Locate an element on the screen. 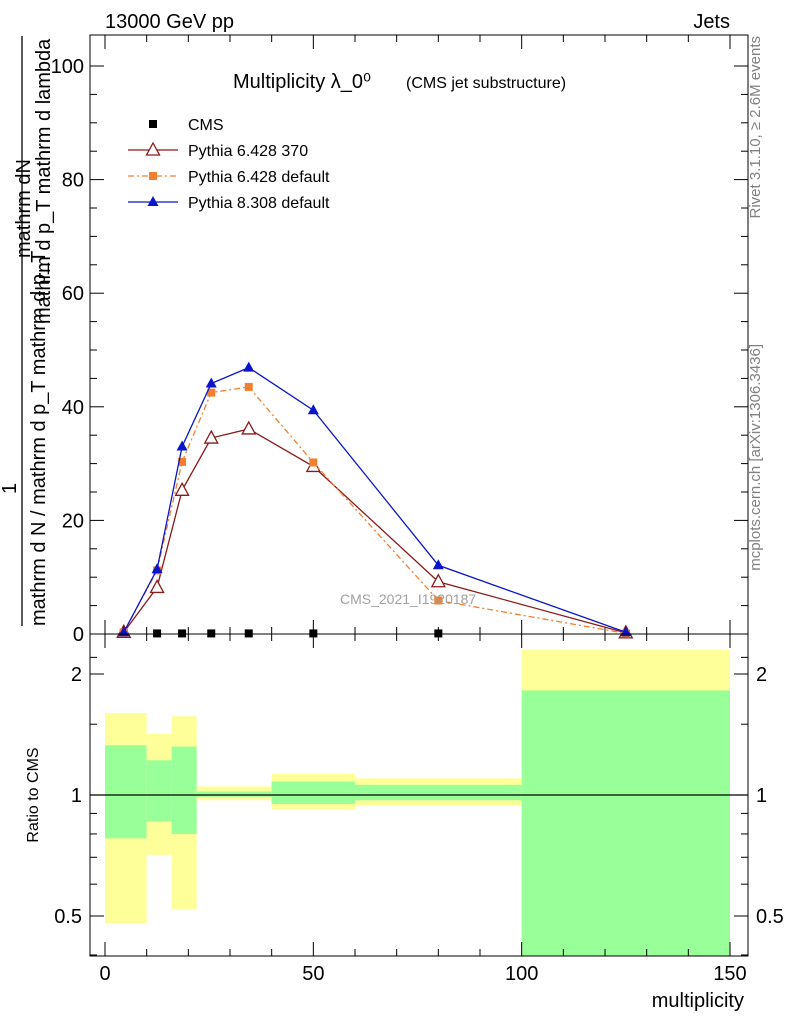  xtick-label: 0 is located at coordinates (104, 974).